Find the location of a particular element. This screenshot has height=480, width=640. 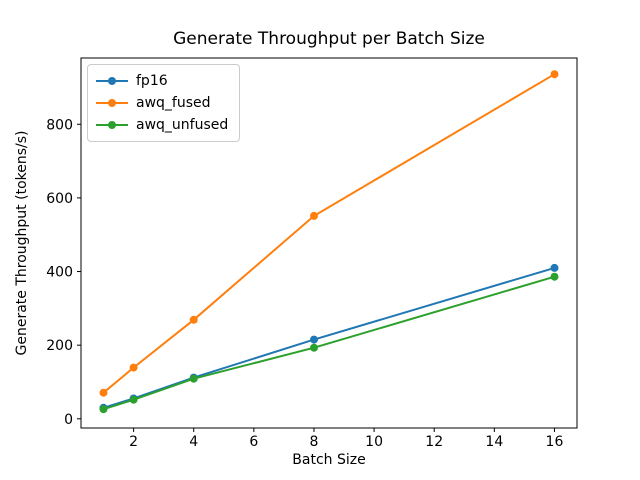

legend-label: fp16 is located at coordinates (152, 81).